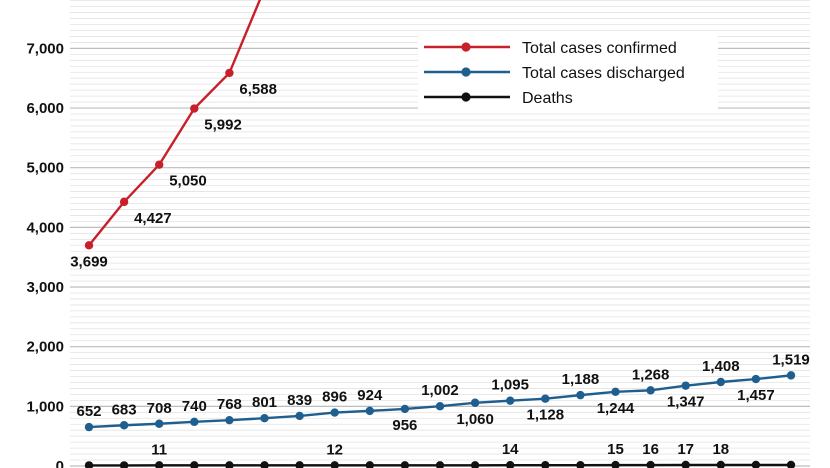  I want to click on data-label-total-cases-discharged: 1,002, so click(440, 390).